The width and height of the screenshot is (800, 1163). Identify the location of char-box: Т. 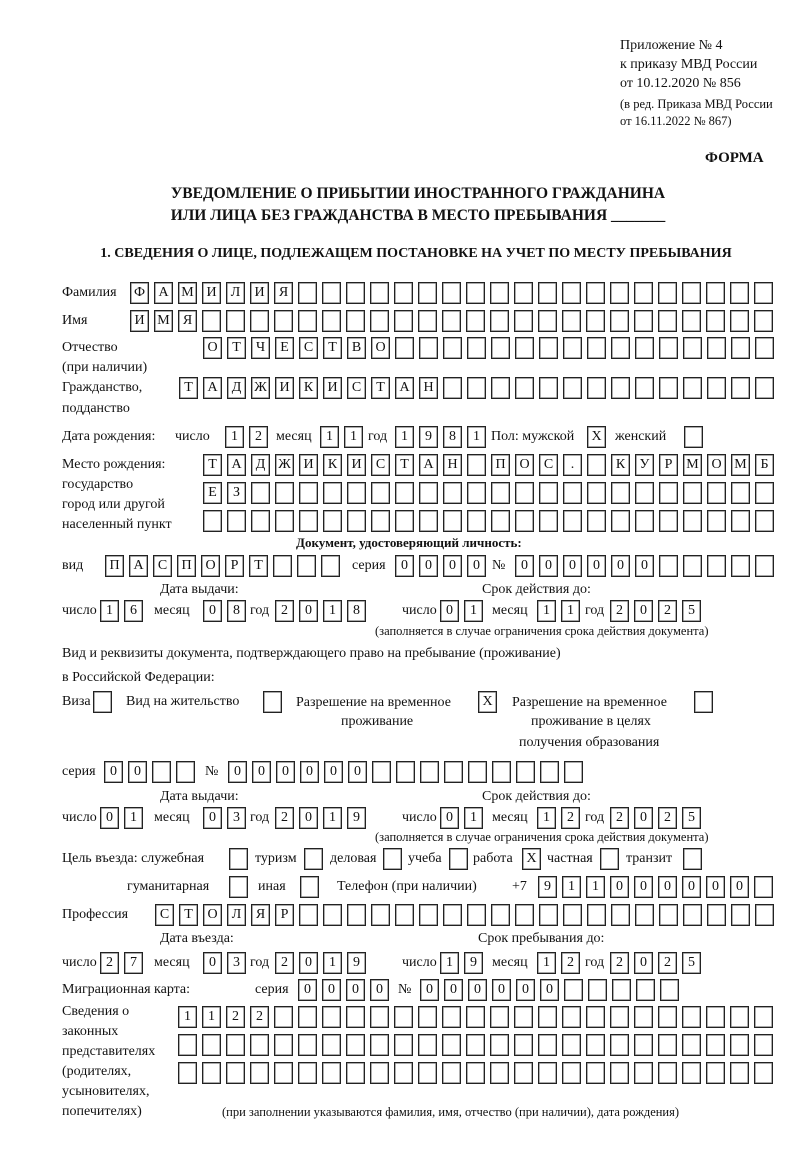
(380, 388).